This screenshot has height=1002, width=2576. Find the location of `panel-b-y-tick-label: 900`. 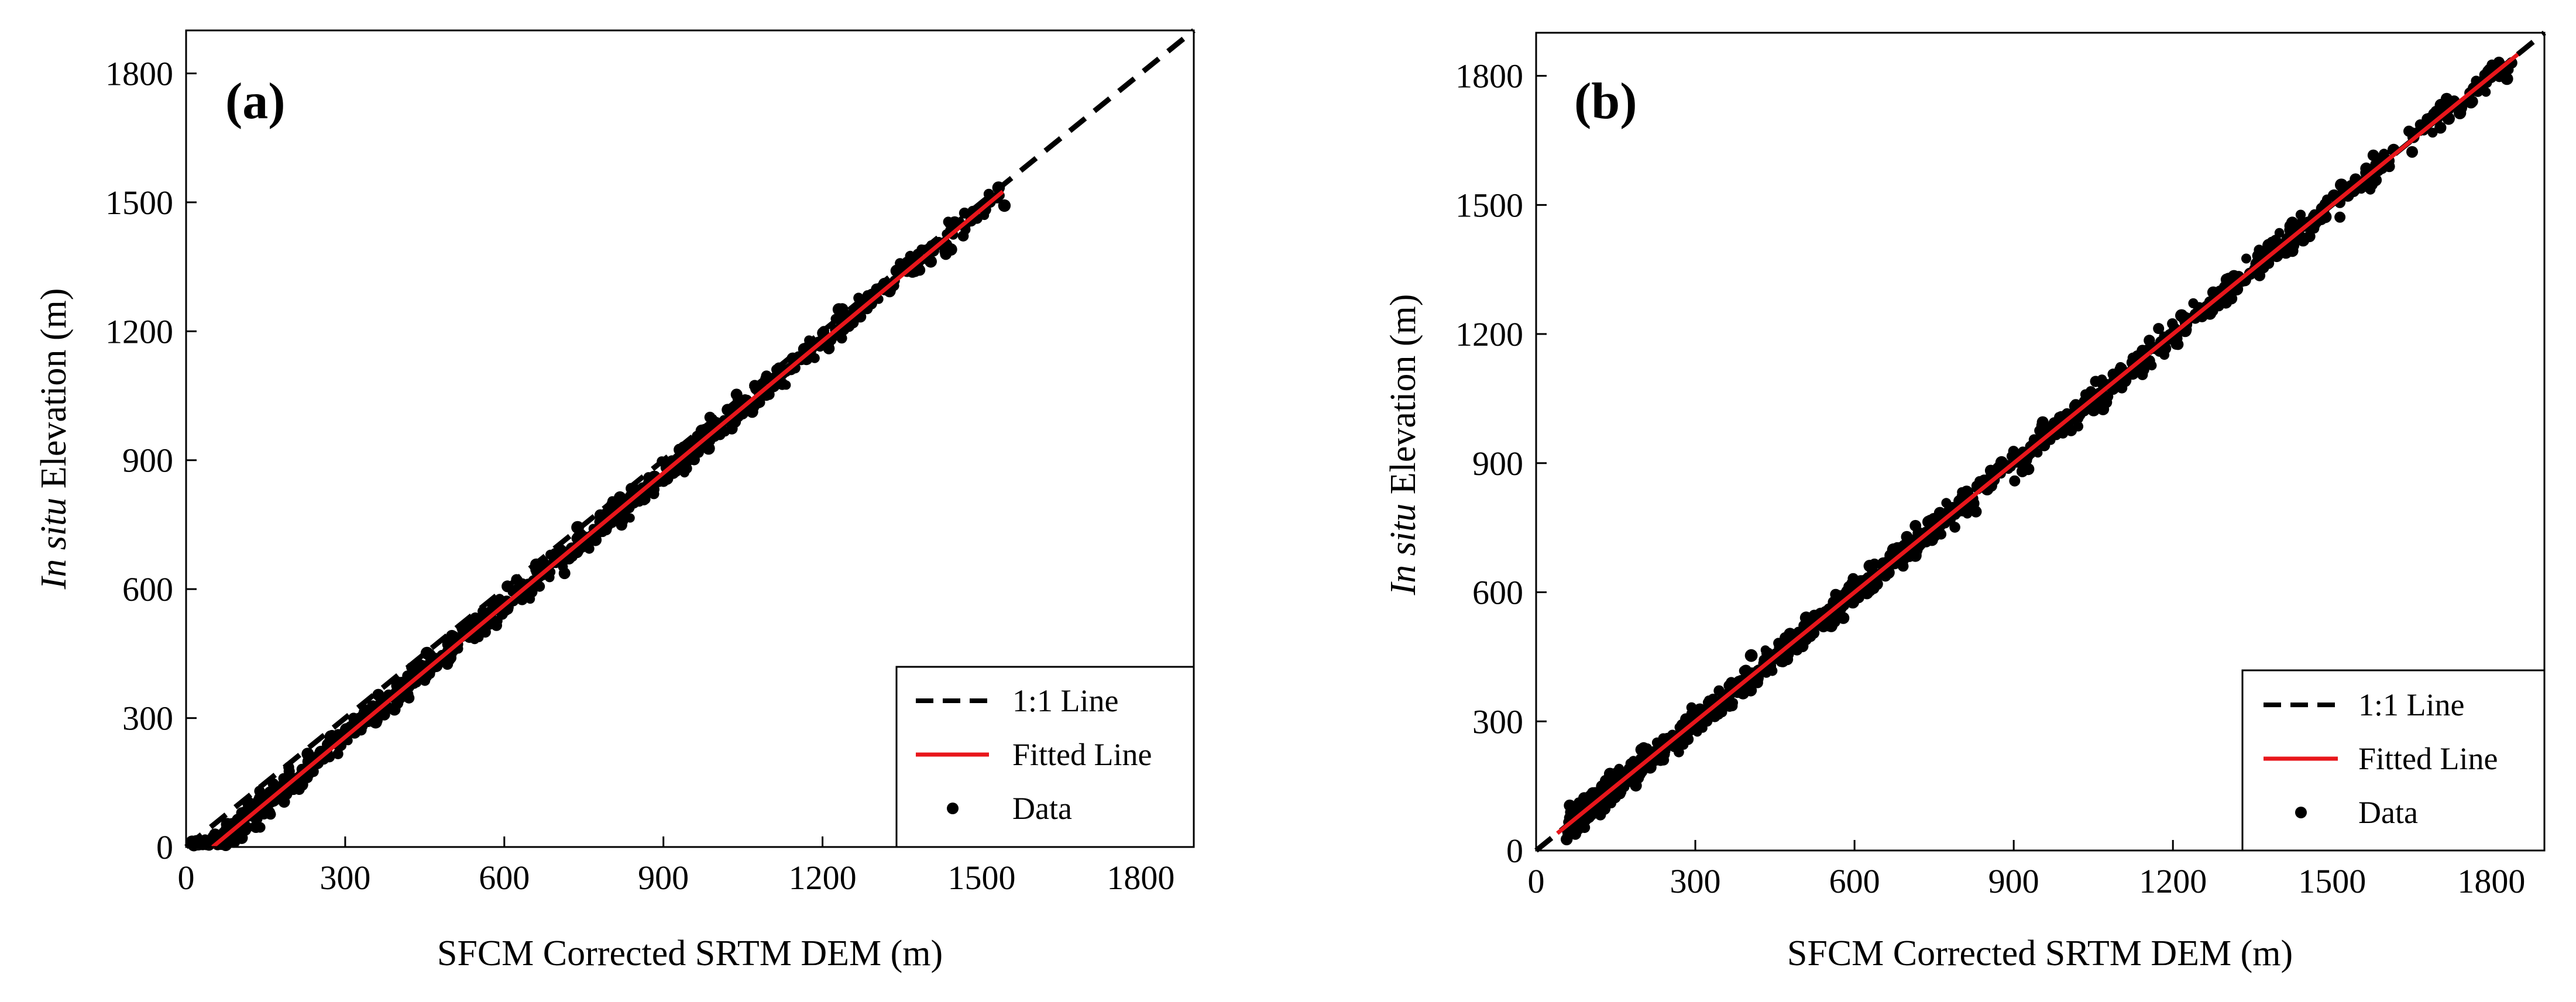

panel-b-y-tick-label: 900 is located at coordinates (1497, 464).